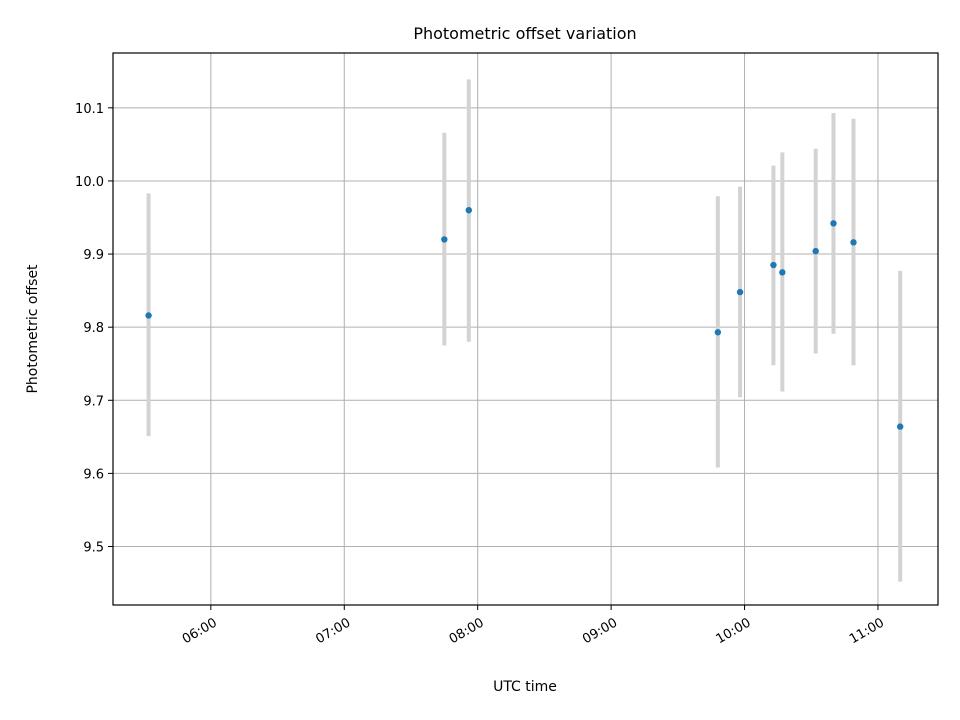 The width and height of the screenshot is (960, 720). I want to click on y-tick-label: 9.8, so click(93, 328).